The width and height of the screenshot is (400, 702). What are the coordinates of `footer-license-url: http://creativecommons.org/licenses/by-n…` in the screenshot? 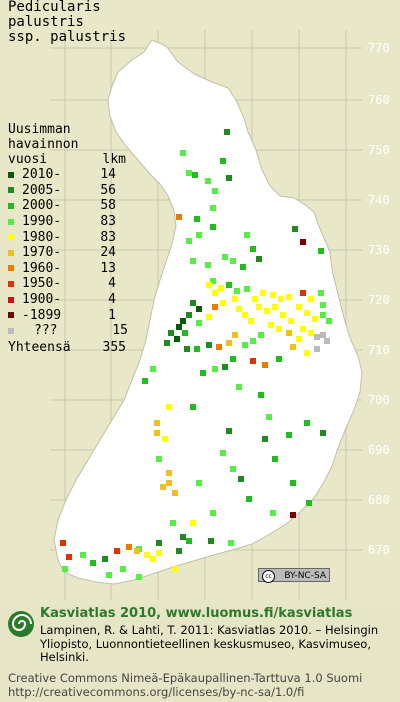 It's located at (156, 691).